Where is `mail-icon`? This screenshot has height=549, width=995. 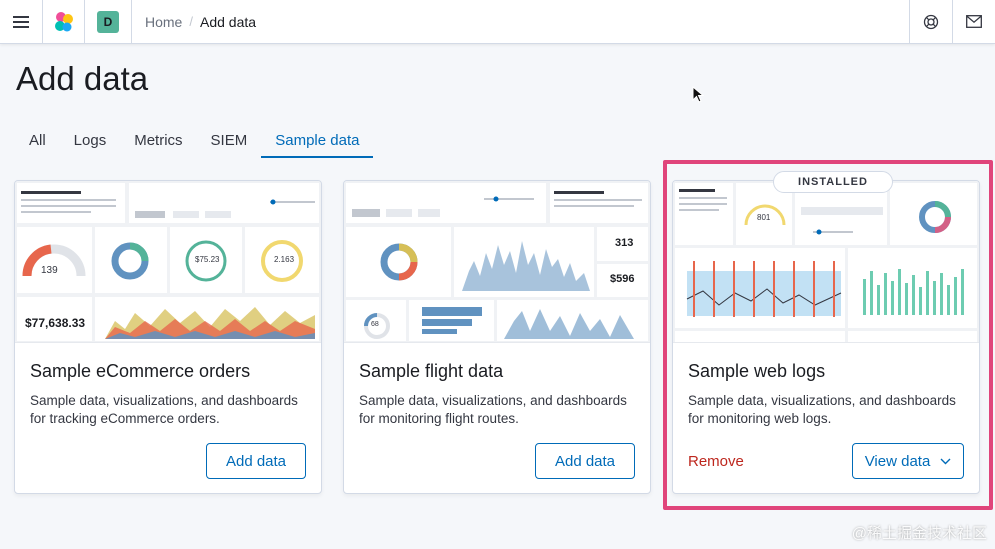
mail-icon is located at coordinates (974, 21).